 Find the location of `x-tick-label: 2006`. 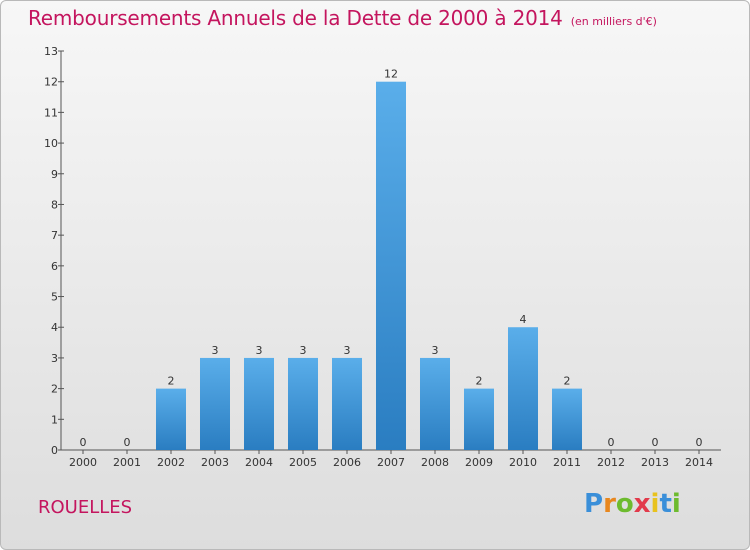

x-tick-label: 2006 is located at coordinates (347, 462).